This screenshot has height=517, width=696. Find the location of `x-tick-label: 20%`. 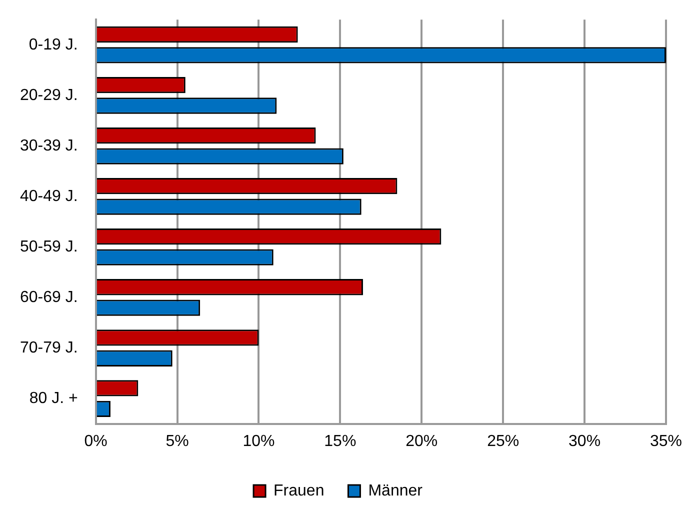

x-tick-label: 20% is located at coordinates (422, 441).